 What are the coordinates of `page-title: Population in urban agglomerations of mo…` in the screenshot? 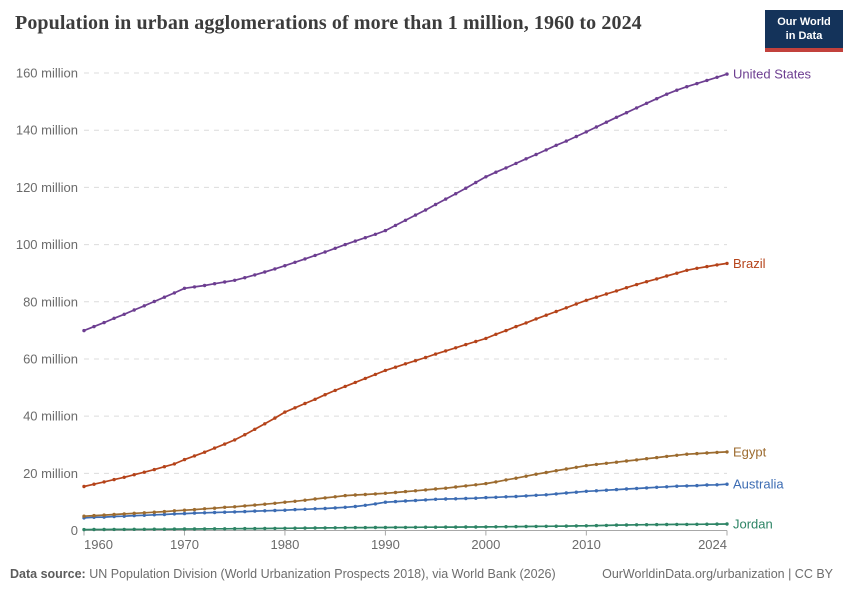 It's located at (328, 23).